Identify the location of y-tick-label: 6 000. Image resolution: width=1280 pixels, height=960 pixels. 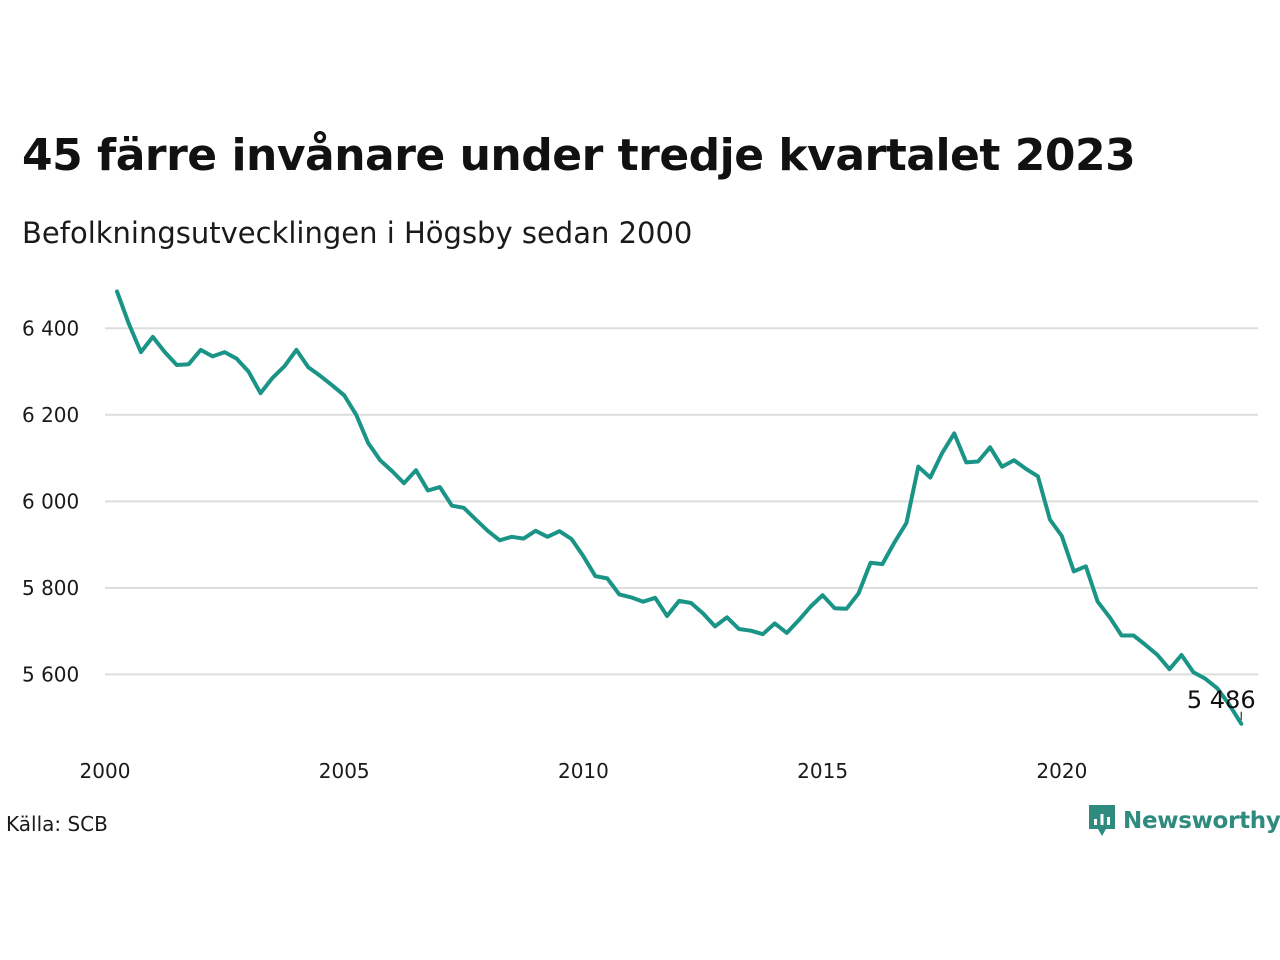
(50, 501).